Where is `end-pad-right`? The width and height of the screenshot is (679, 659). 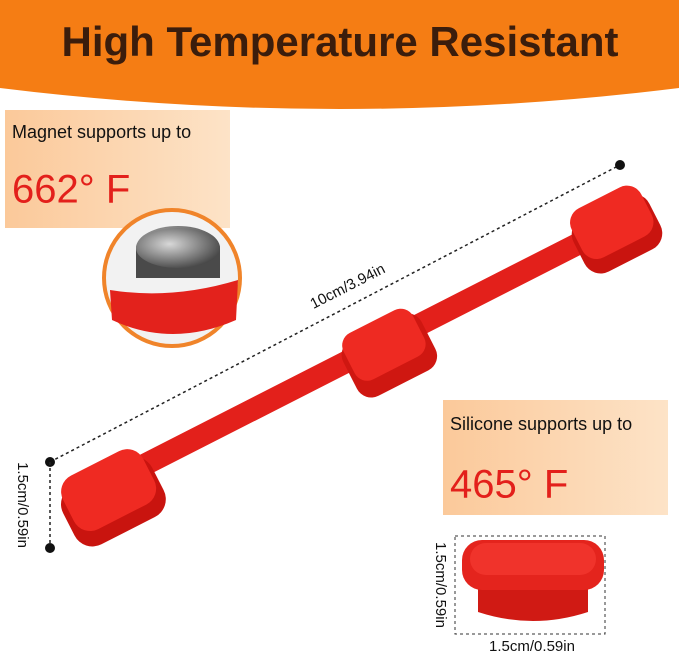 end-pad-right is located at coordinates (616, 229).